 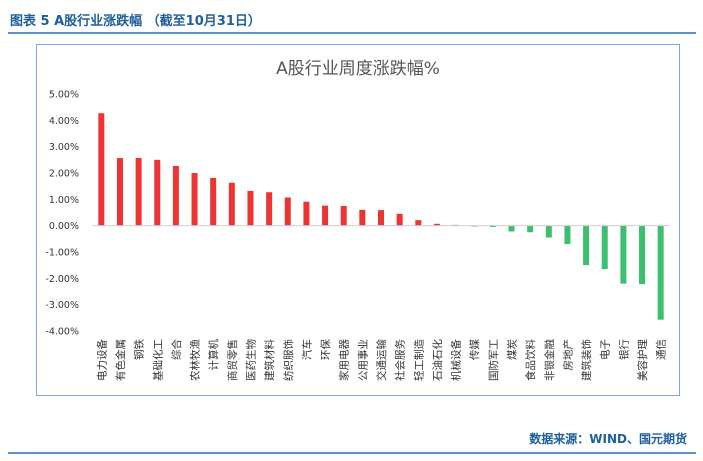 What do you see at coordinates (64, 174) in the screenshot?
I see `y-tick-label: 2.00%` at bounding box center [64, 174].